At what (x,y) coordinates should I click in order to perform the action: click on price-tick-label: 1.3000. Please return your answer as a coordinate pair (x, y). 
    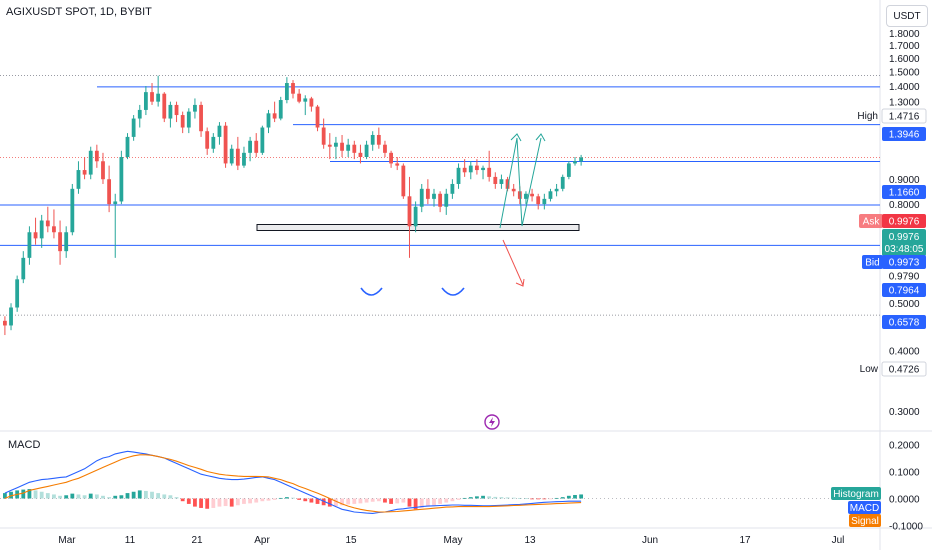
    Looking at the image, I should click on (904, 103).